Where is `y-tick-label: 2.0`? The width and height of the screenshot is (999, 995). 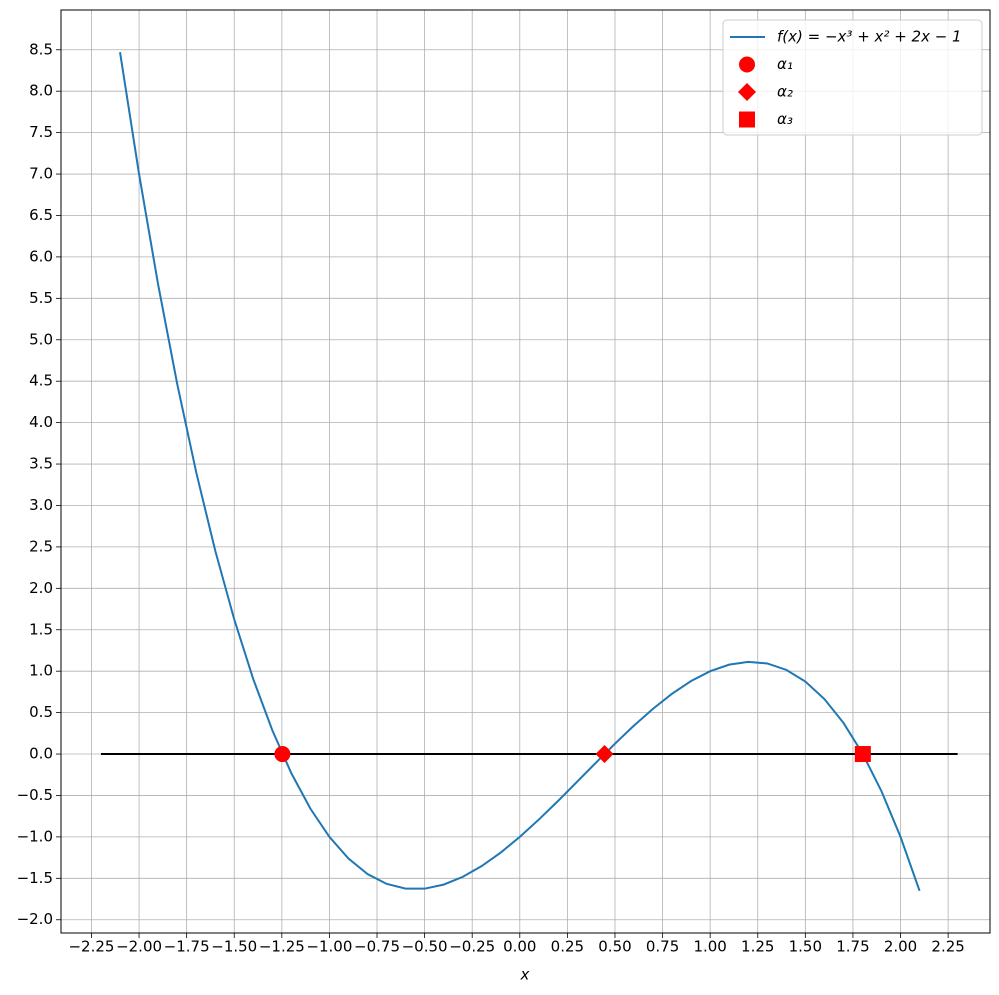 y-tick-label: 2.0 is located at coordinates (41, 588).